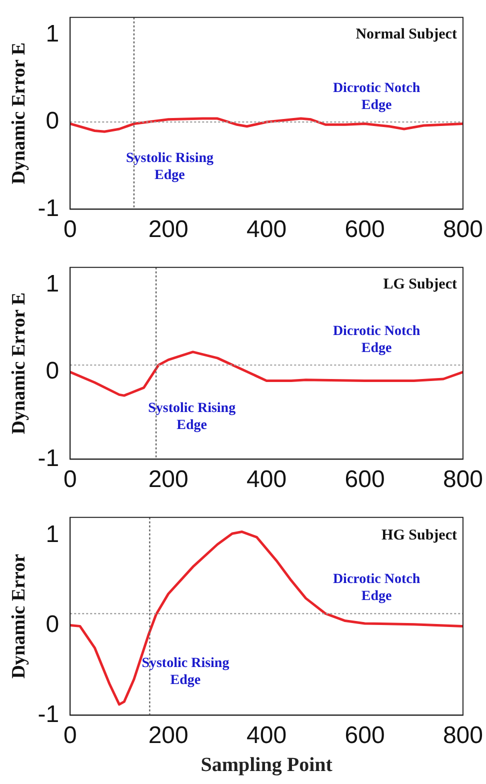 The width and height of the screenshot is (486, 784). What do you see at coordinates (266, 765) in the screenshot?
I see `x-axis-title: Sampling Point` at bounding box center [266, 765].